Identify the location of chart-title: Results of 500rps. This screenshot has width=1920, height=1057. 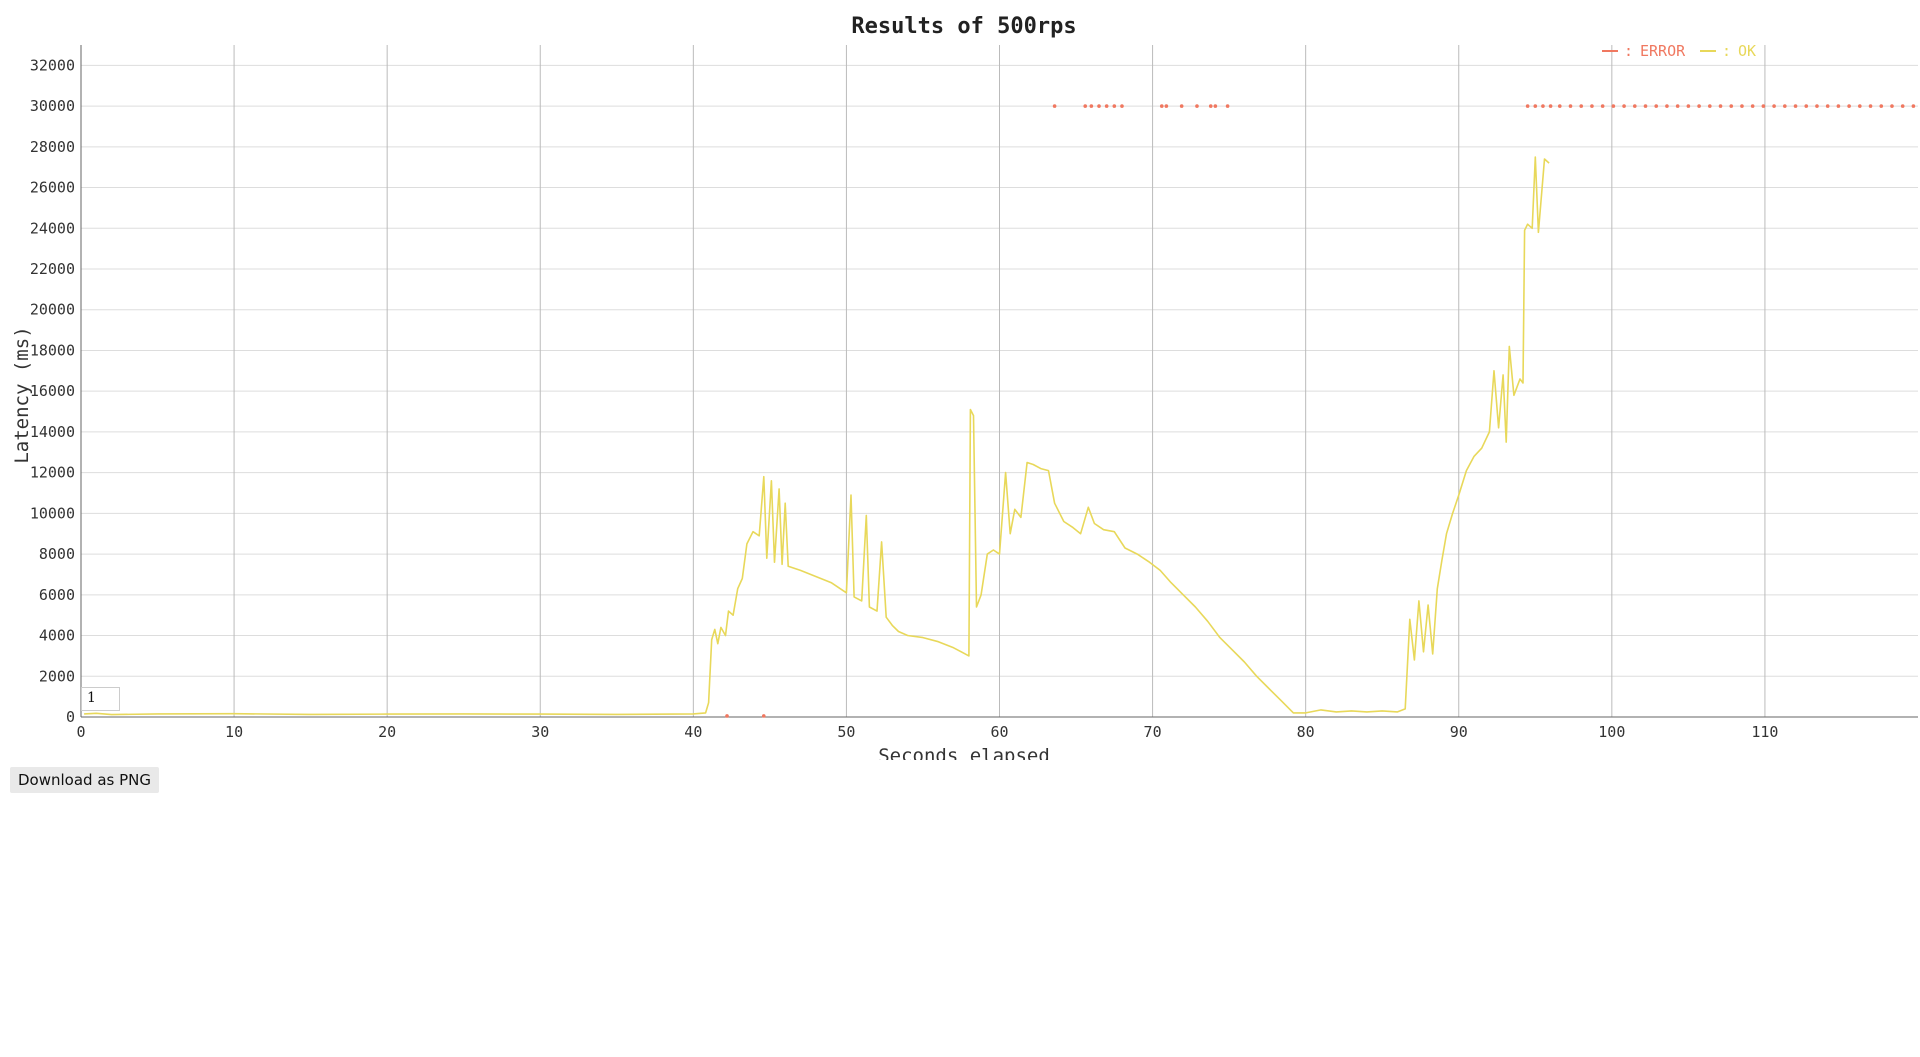
(963, 26).